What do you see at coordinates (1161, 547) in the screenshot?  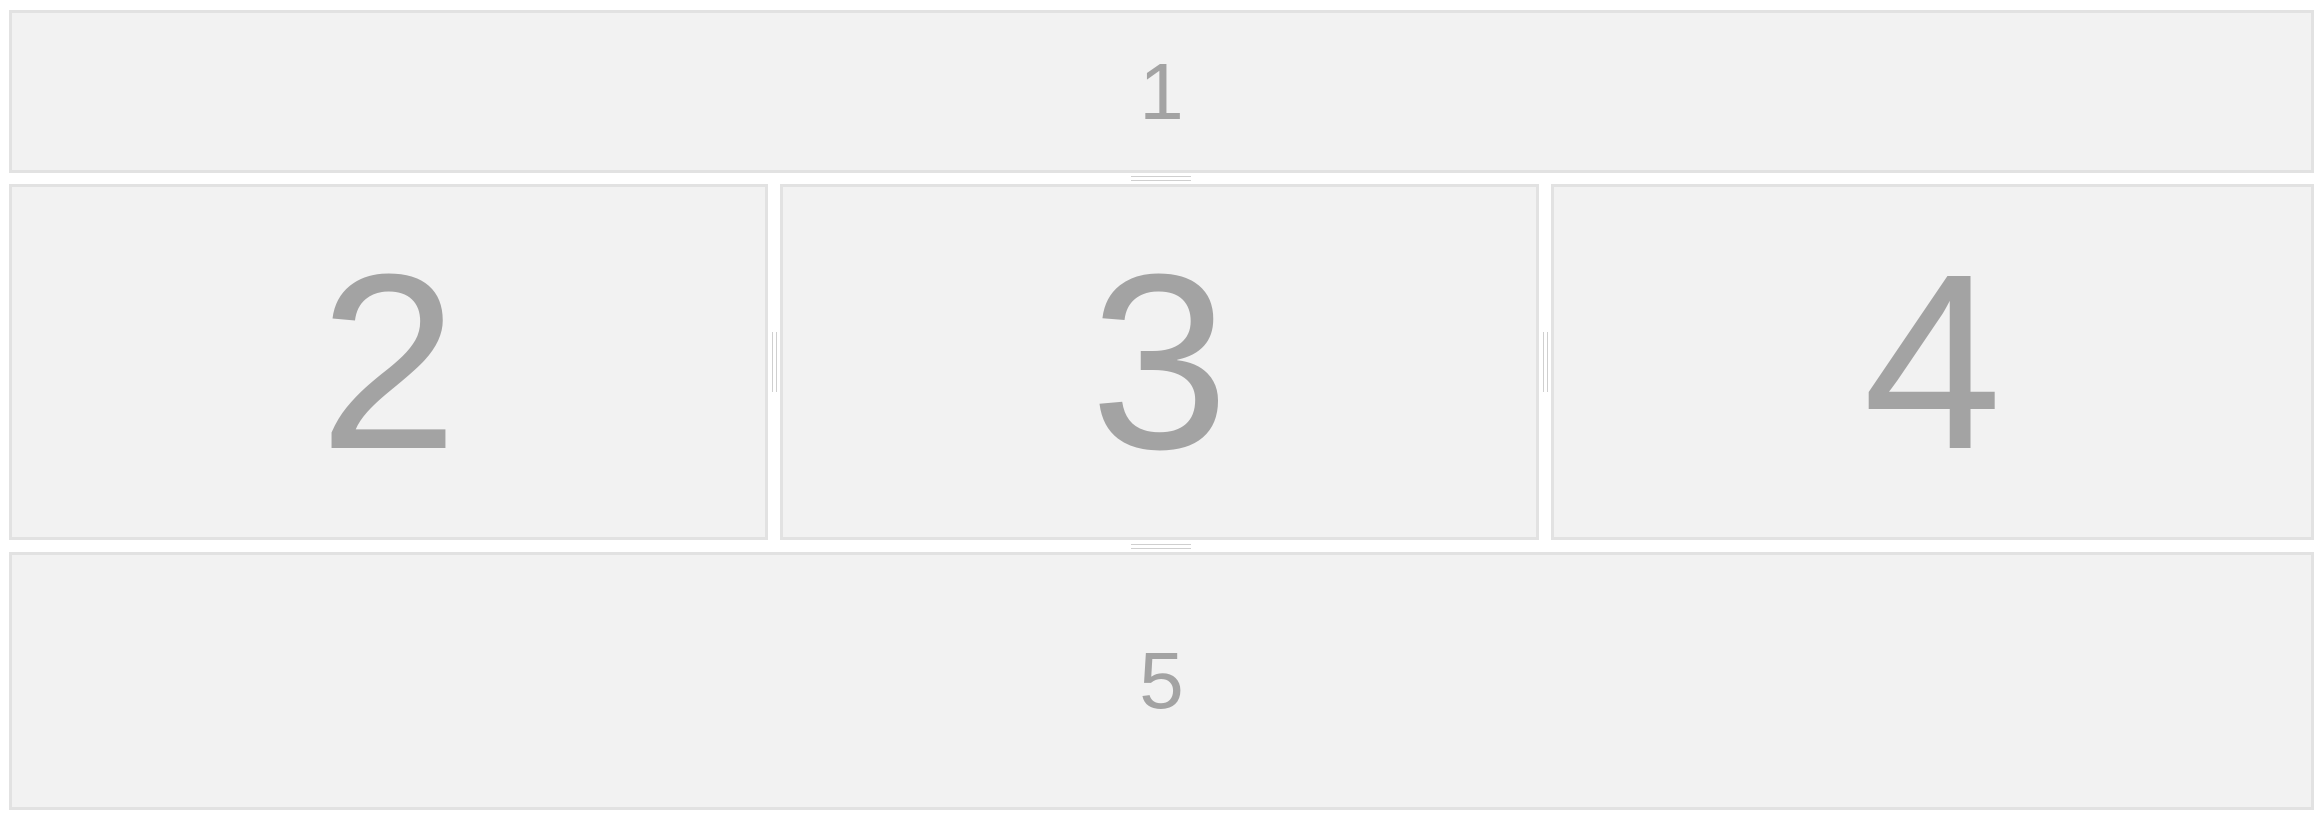 I see `splitter-bottom-handle` at bounding box center [1161, 547].